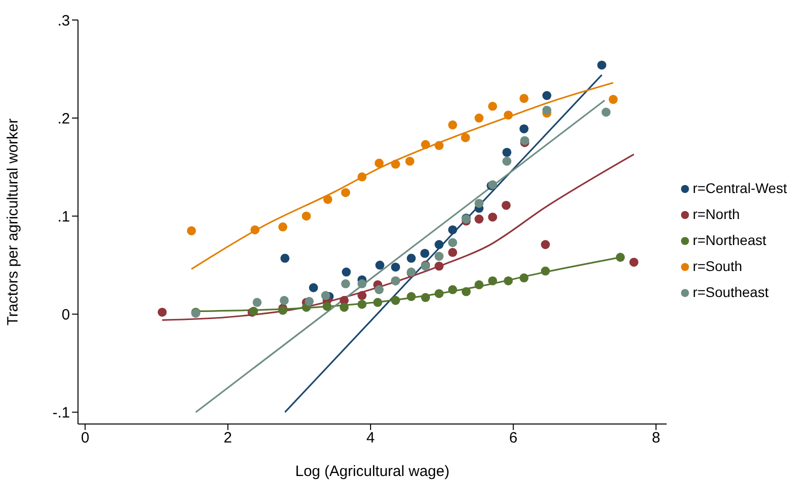 This screenshot has height=480, width=803. Describe the element at coordinates (717, 266) in the screenshot. I see `legend-label: r=South` at that location.